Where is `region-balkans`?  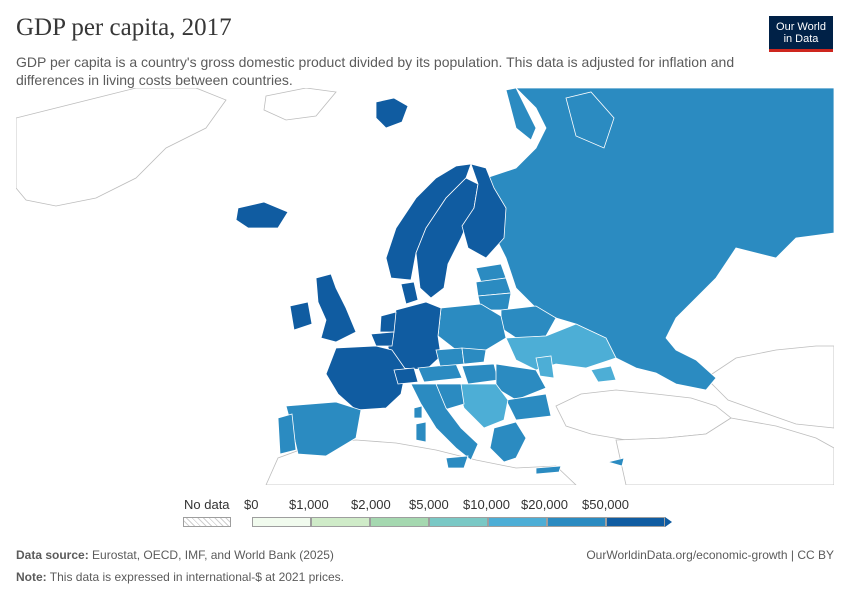
region-balkans is located at coordinates (482, 406).